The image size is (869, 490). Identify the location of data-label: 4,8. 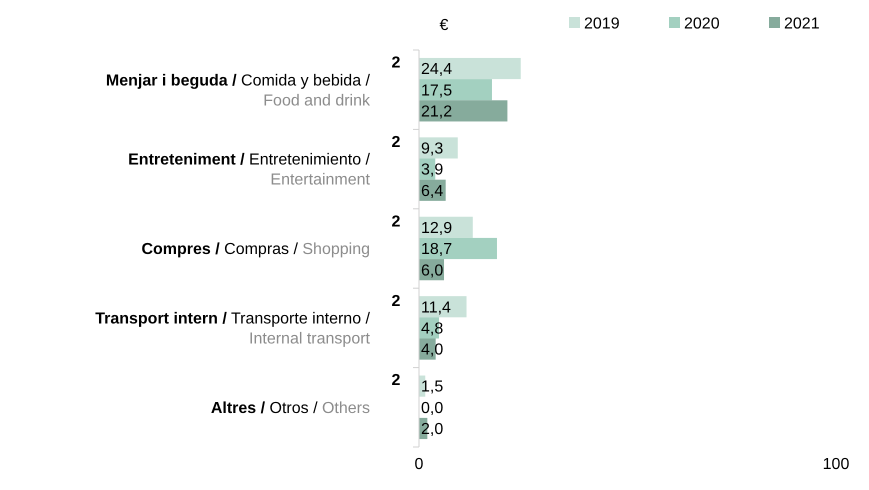
(432, 329).